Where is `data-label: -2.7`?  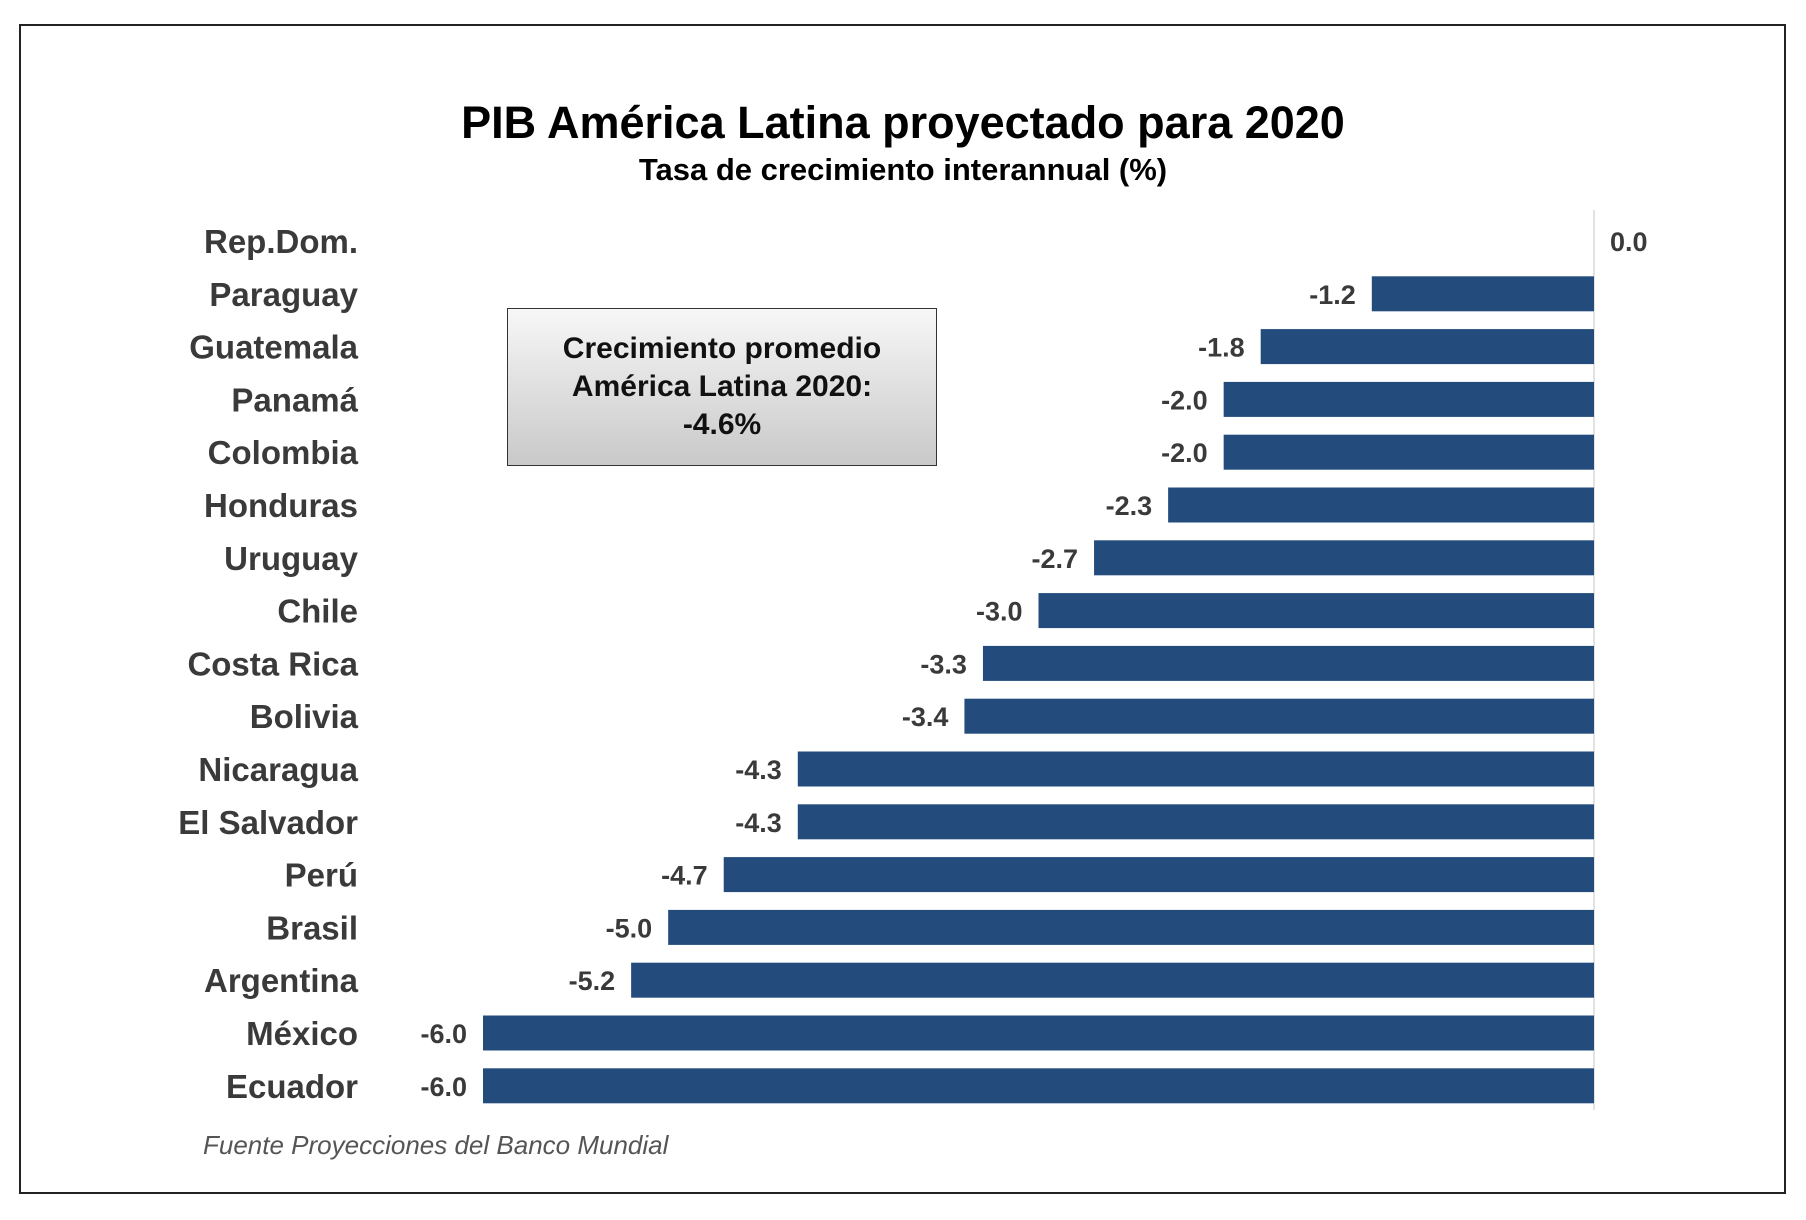 data-label: -2.7 is located at coordinates (1055, 559).